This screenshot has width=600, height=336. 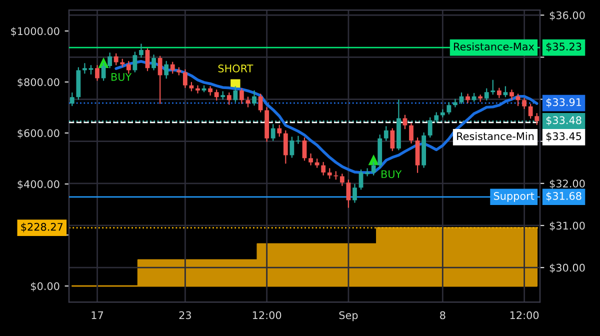 What do you see at coordinates (567, 16) in the screenshot?
I see `y-tick-label: $36.00` at bounding box center [567, 16].